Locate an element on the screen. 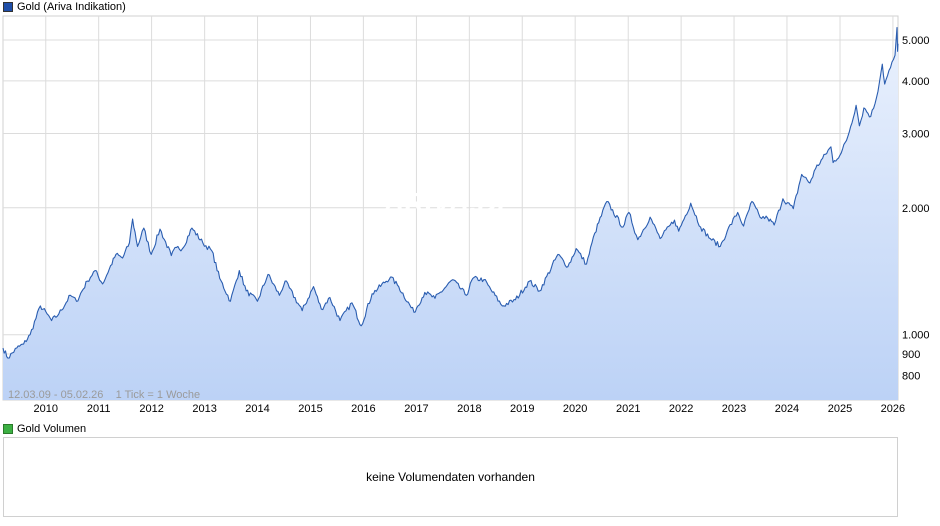 The width and height of the screenshot is (940, 526). y-tick-label: 4.000 is located at coordinates (916, 82).